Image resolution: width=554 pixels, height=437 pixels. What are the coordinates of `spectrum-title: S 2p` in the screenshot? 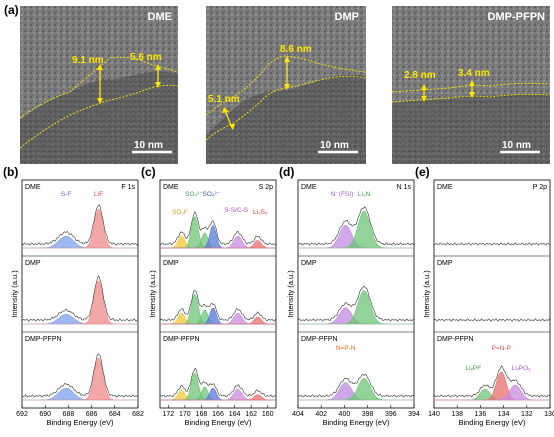 It's located at (266, 187).